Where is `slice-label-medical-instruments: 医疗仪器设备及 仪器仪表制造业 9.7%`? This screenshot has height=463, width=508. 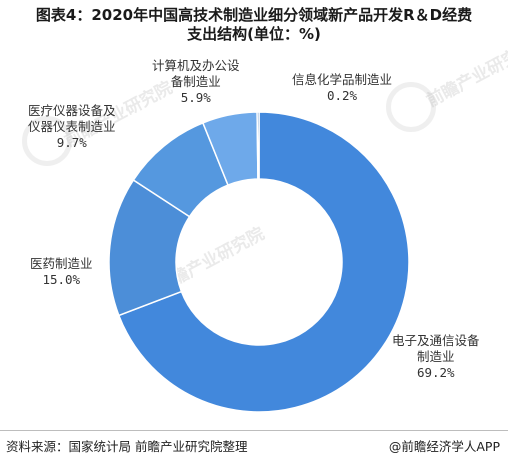
slice-label-medical-instruments: 医疗仪器设备及 仪器仪表制造业 9.7% is located at coordinates (72, 127).